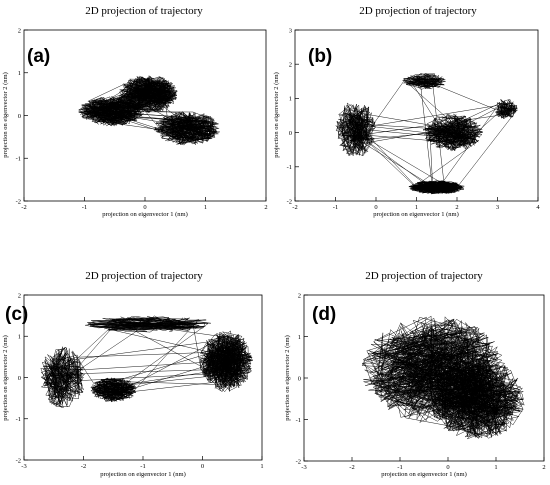  What do you see at coordinates (290, 30) in the screenshot?
I see `y-tick-label: 3` at bounding box center [290, 30].